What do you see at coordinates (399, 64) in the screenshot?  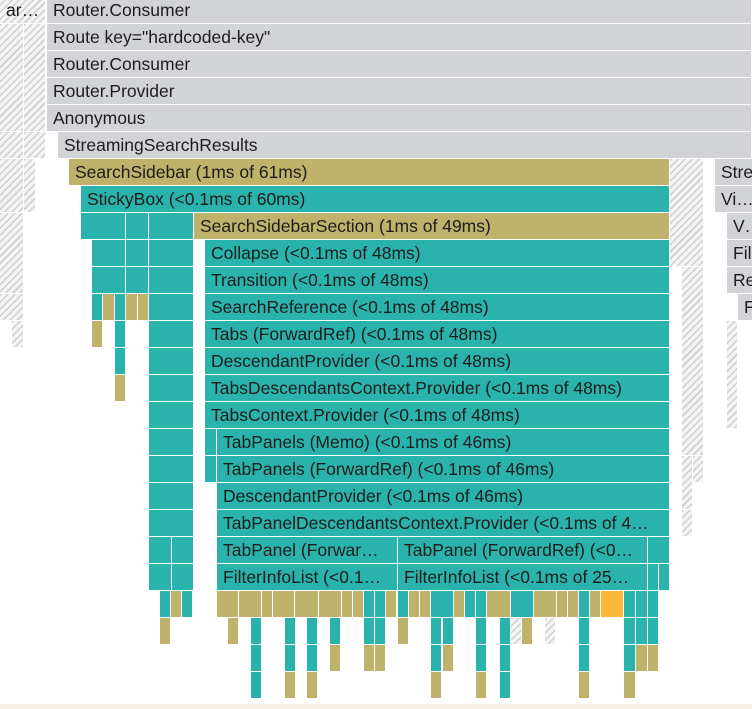 I see `flame-node-router-consumer: Router.Consumer` at bounding box center [399, 64].